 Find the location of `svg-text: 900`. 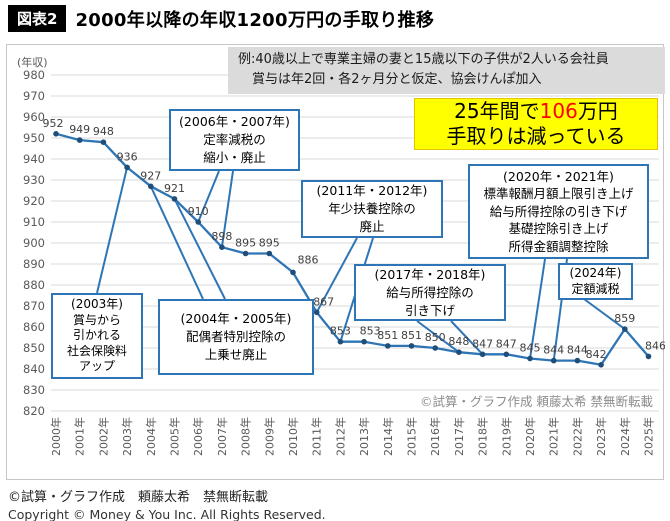

svg-text: 900 is located at coordinates (34, 243).